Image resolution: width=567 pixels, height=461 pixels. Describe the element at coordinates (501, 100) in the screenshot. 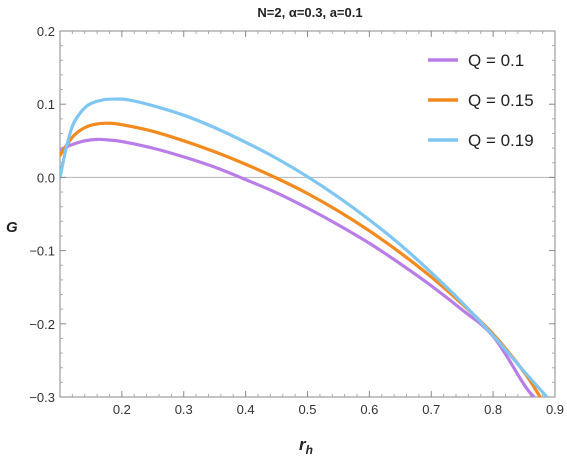

I see `legend-label-2: Q = 0.15` at that location.